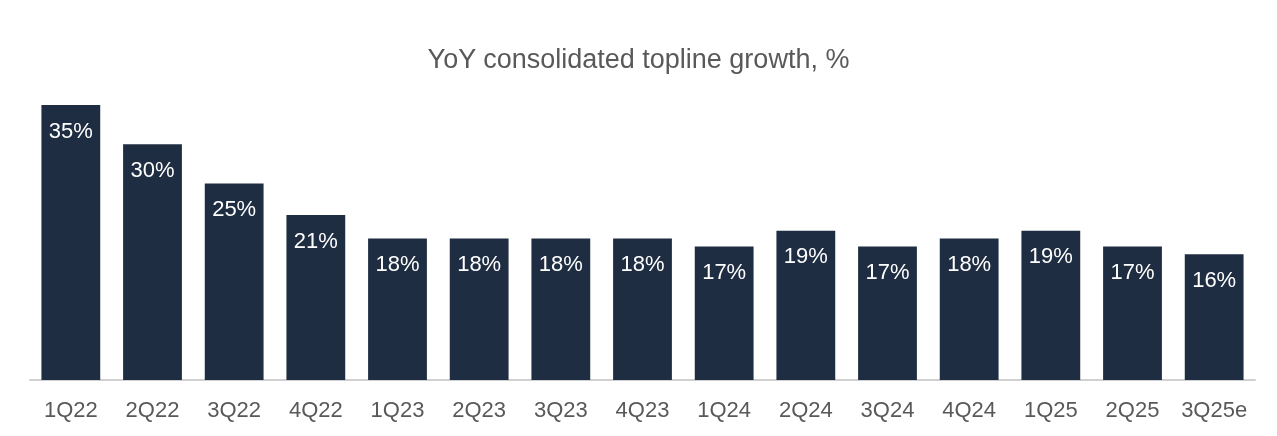 This screenshot has height=436, width=1277. I want to click on x-tick-label: 1Q22, so click(70, 409).